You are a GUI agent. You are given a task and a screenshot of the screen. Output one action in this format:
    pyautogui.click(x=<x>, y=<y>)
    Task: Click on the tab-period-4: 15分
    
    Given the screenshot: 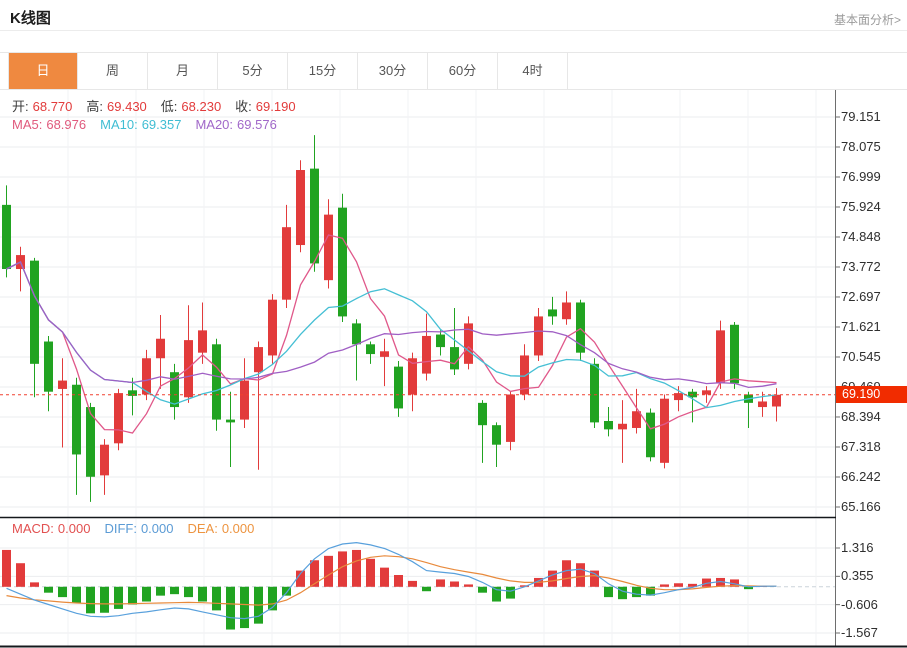 What is the action you would take?
    pyautogui.click(x=323, y=71)
    